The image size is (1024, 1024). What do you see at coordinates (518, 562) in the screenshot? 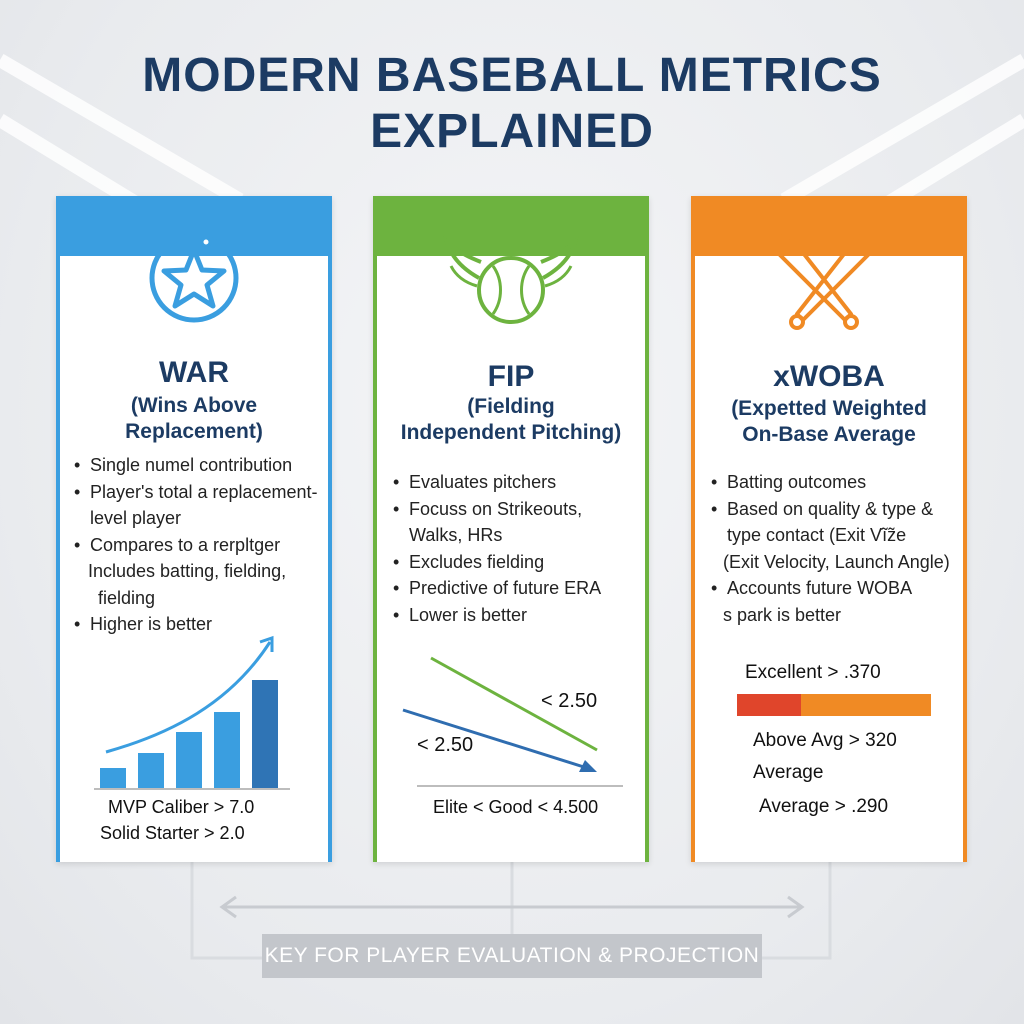
I see `list-item: Excludes fielding` at bounding box center [518, 562].